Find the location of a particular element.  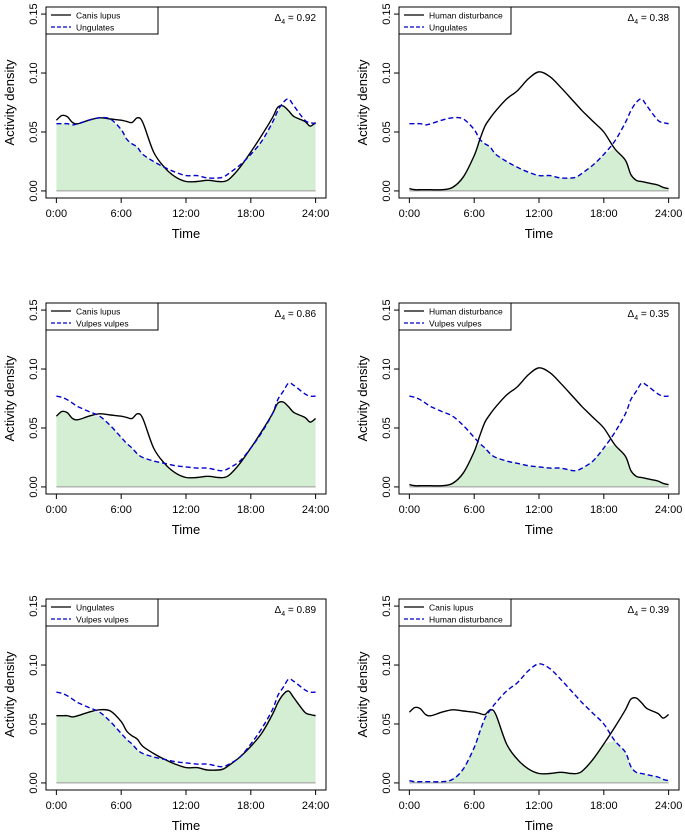

legend: Human disturbance Vulpes vulpes is located at coordinates (455, 316).